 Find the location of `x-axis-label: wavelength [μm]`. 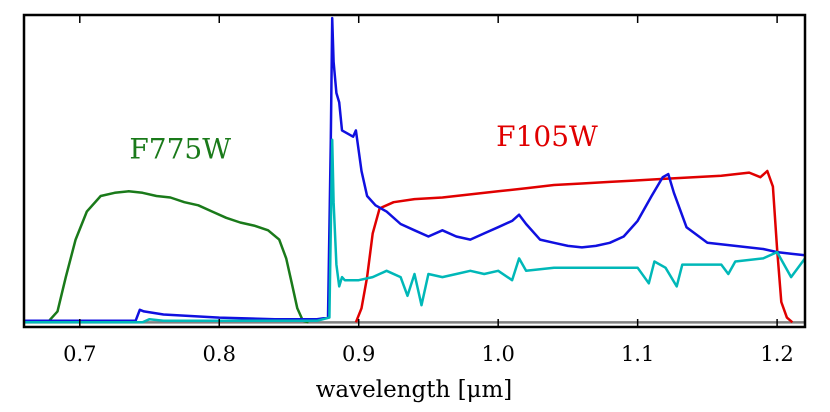

x-axis-label: wavelength [μm] is located at coordinates (414, 390).